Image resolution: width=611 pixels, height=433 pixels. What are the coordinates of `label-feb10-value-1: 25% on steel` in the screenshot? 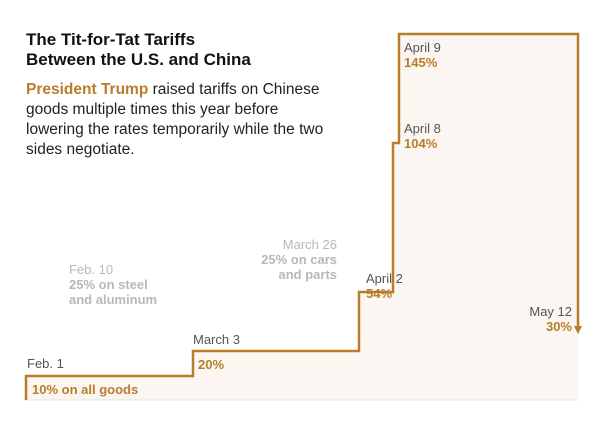 It's located at (108, 284).